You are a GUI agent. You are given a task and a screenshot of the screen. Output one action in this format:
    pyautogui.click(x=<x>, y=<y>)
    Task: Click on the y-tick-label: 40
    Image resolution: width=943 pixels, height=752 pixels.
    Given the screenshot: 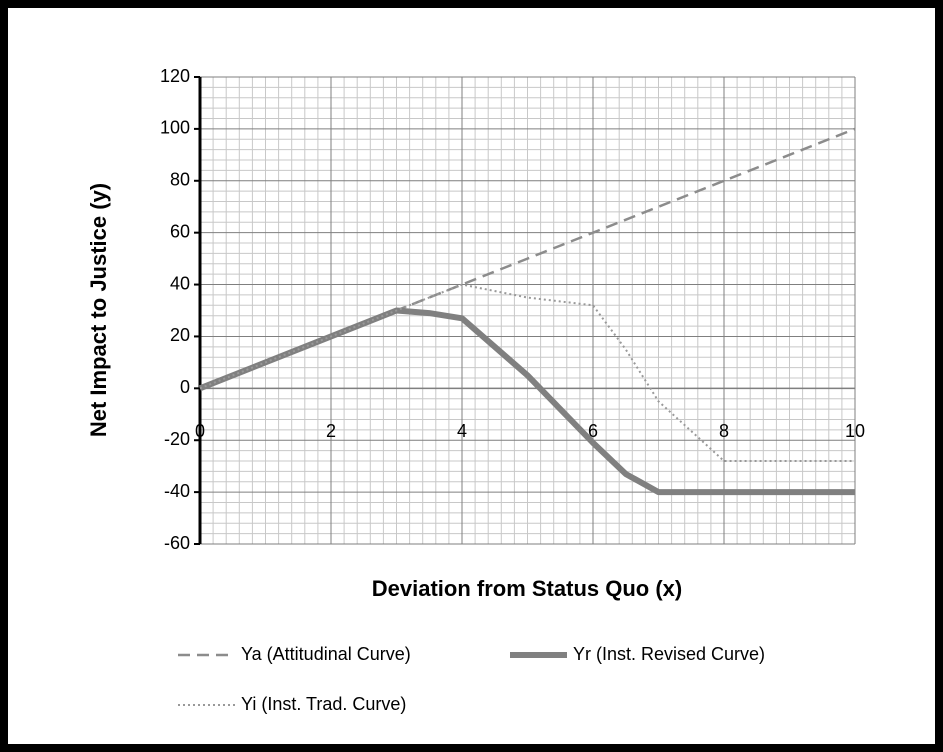 What is the action you would take?
    pyautogui.click(x=180, y=283)
    